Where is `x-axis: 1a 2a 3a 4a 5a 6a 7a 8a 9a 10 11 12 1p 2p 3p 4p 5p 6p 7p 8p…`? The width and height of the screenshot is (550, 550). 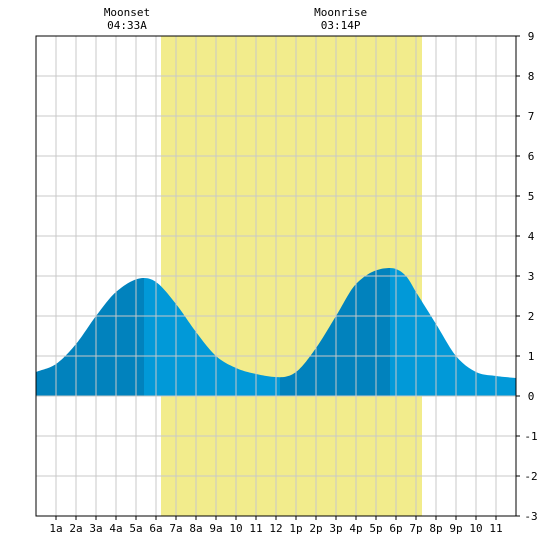 x-axis: 1a 2a 3a 4a 5a 6a 7a 8a 9a 10 11 12 1p 2p 3p 4p 5p 6p 7p 8p… is located at coordinates (276, 525).